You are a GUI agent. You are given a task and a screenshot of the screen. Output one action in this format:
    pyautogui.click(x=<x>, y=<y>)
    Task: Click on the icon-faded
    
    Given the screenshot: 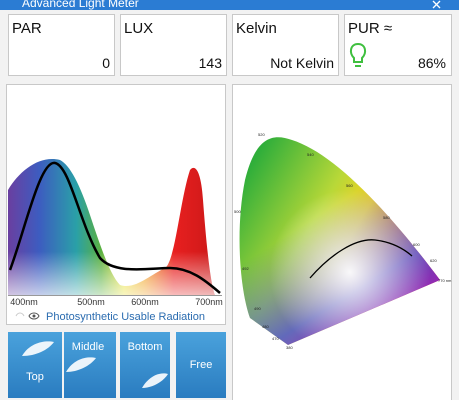 What is the action you would take?
    pyautogui.click(x=20, y=314)
    